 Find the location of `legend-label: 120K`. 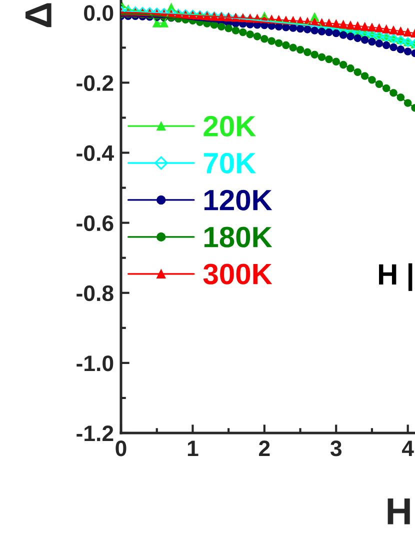

legend-label: 120K is located at coordinates (238, 200).